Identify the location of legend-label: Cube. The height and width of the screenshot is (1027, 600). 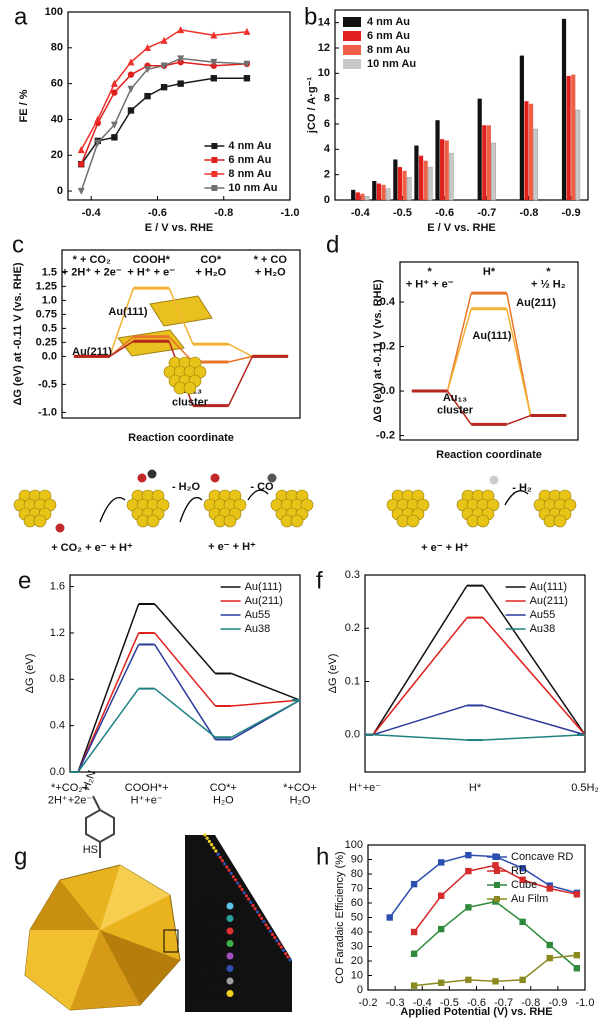
(524, 885).